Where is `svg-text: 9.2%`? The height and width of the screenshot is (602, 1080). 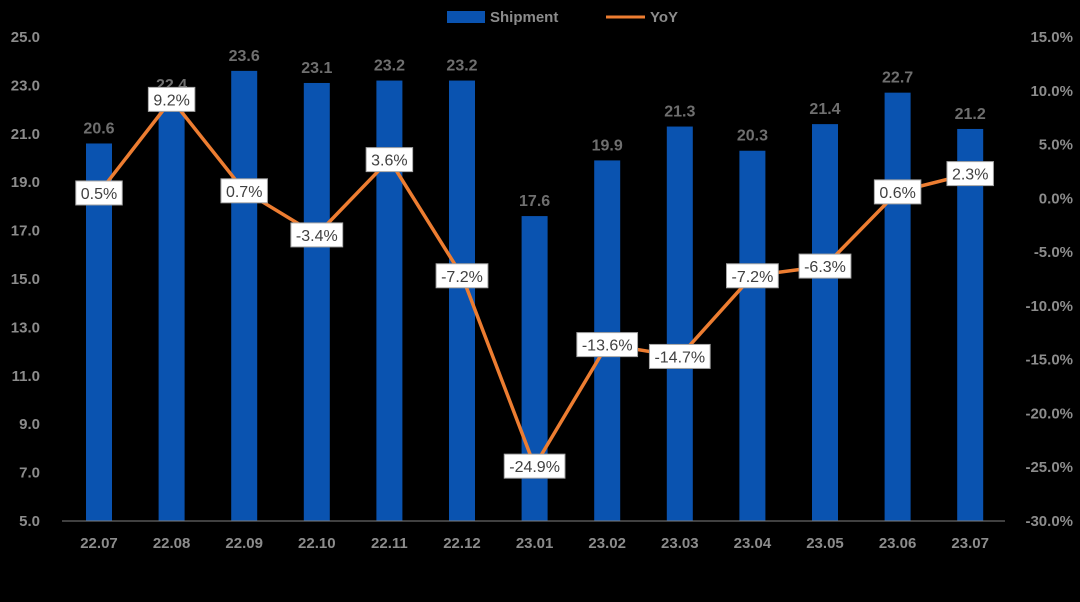 svg-text: 9.2% is located at coordinates (171, 100).